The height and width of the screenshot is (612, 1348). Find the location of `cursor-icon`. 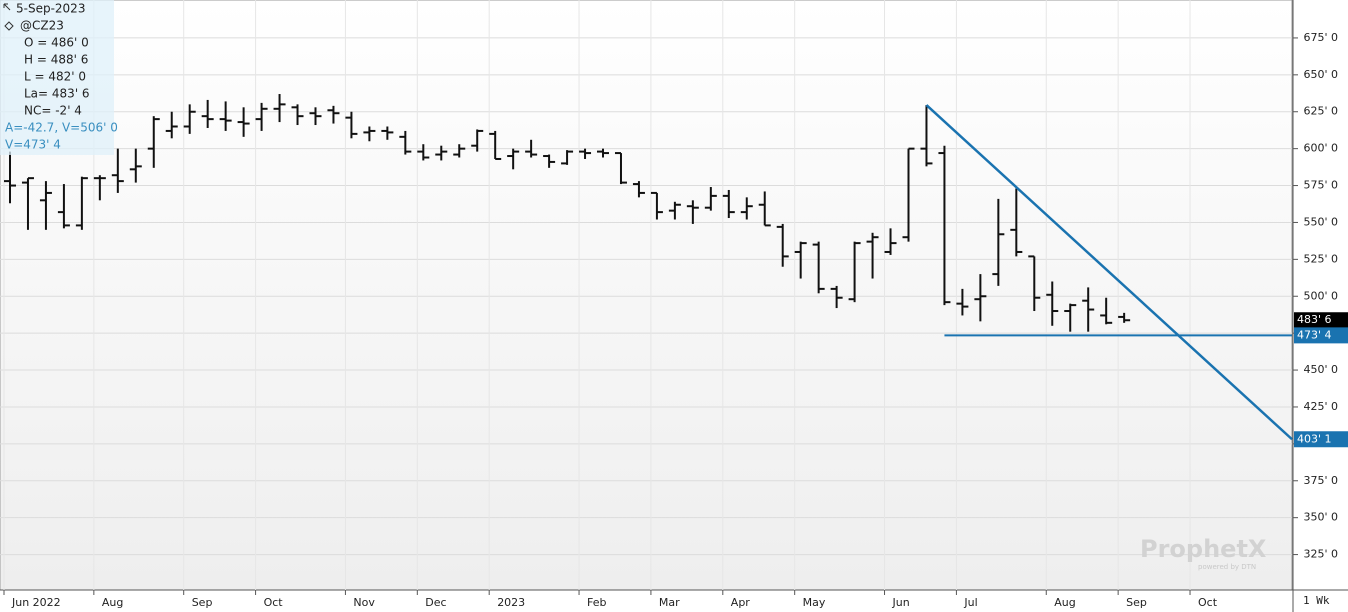

cursor-icon is located at coordinates (7, 7).